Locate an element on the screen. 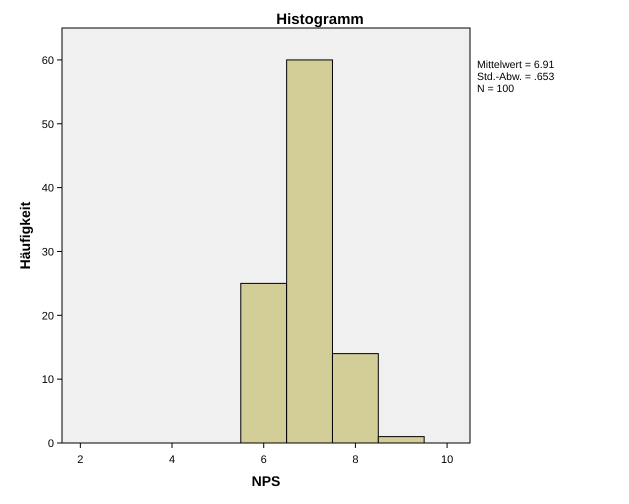 The width and height of the screenshot is (629, 504). text: N = 100 is located at coordinates (495, 89).